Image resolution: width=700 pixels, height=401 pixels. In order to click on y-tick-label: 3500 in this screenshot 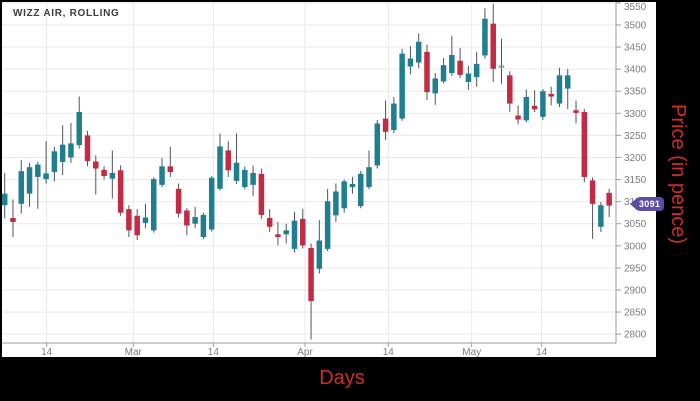, I will do `click(635, 25)`.